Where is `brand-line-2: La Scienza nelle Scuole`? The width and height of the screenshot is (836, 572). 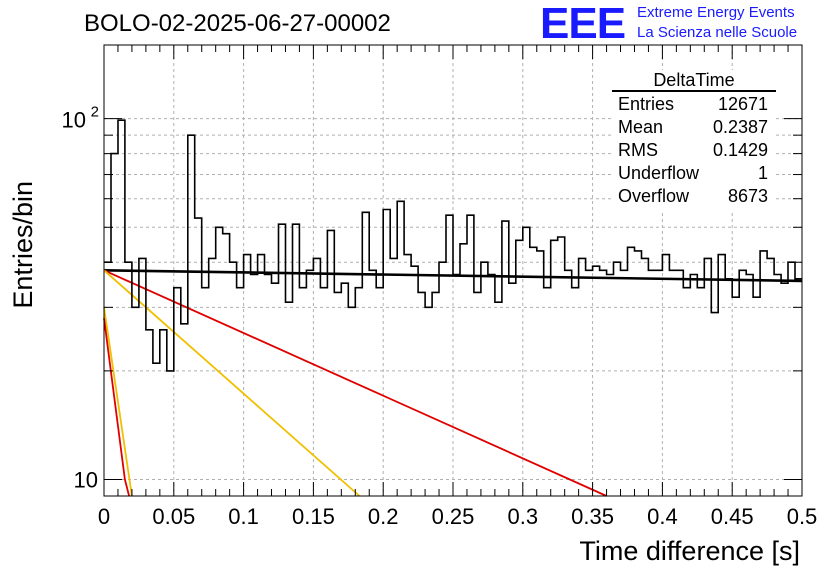 brand-line-2: La Scienza nelle Scuole is located at coordinates (717, 32).